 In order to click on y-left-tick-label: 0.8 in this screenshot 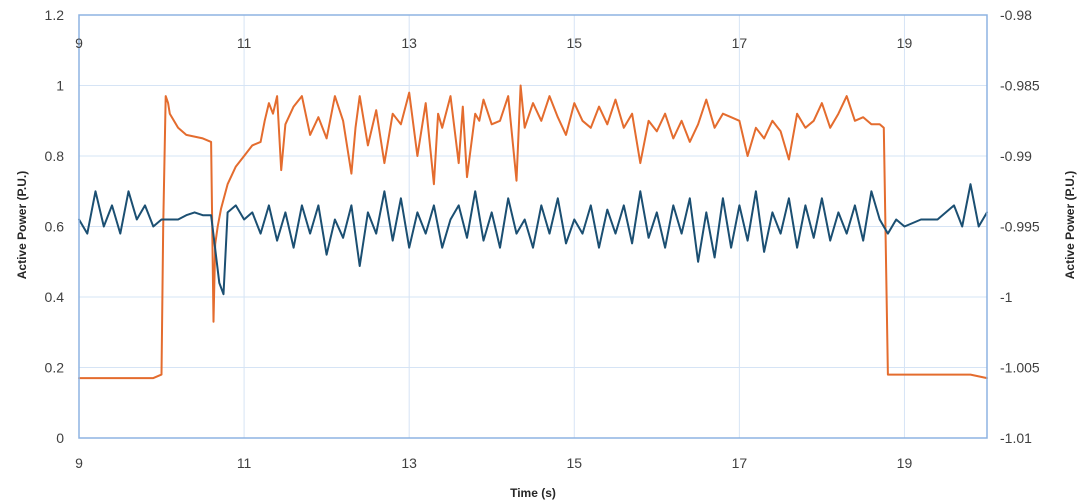, I will do `click(55, 156)`.